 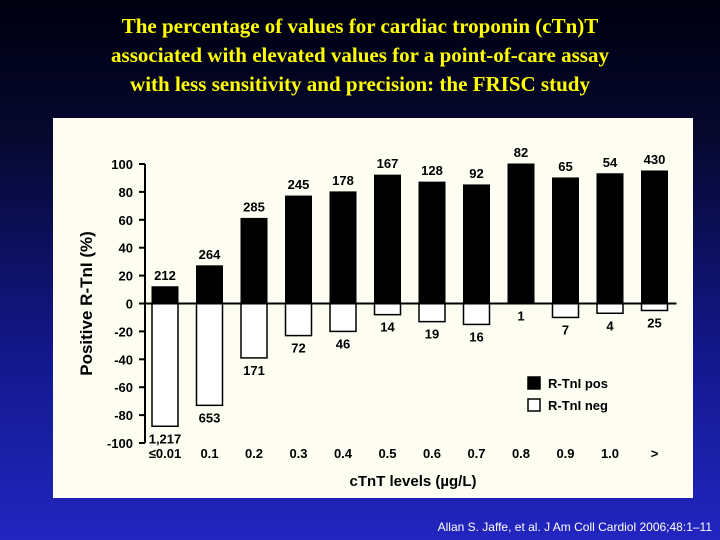 I want to click on y-tick-label: -20, so click(x=123, y=331).